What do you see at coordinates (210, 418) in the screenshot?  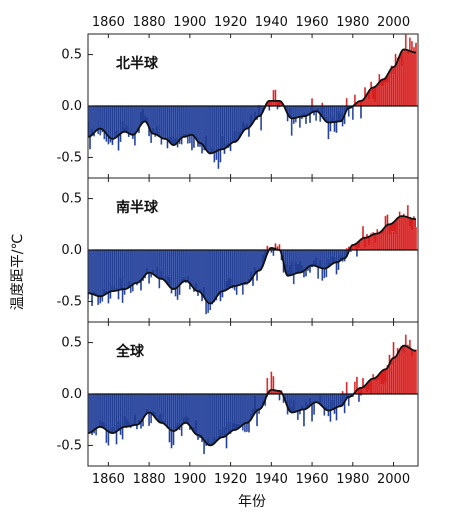 I see `annual-bar-1910` at bounding box center [210, 418].